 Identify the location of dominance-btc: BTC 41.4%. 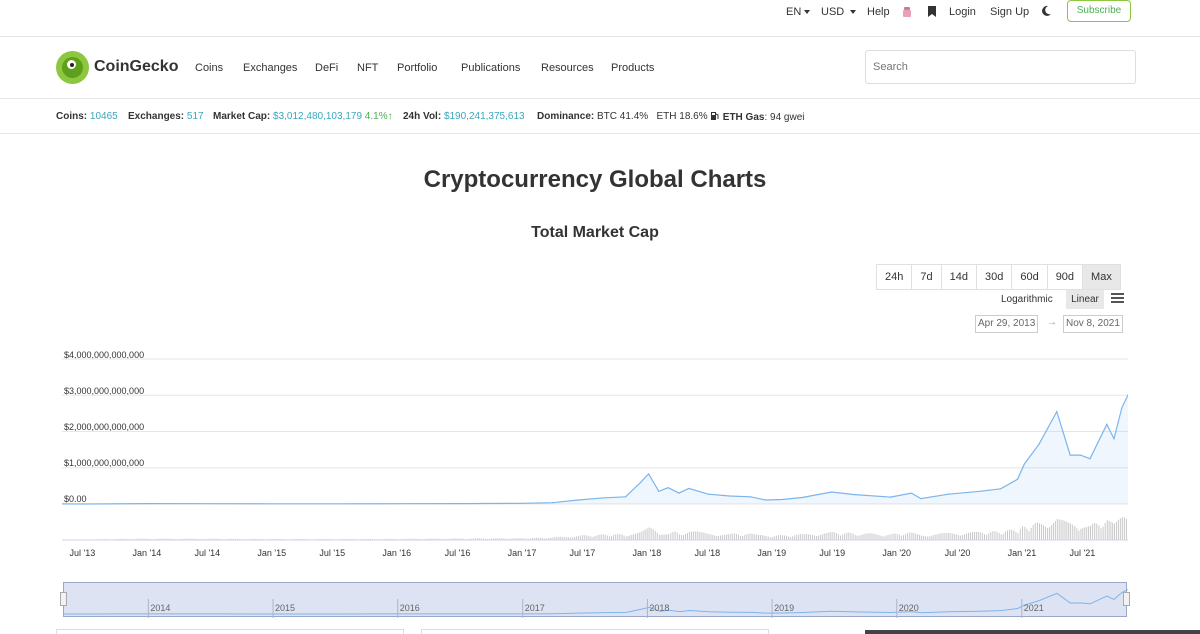
(623, 116).